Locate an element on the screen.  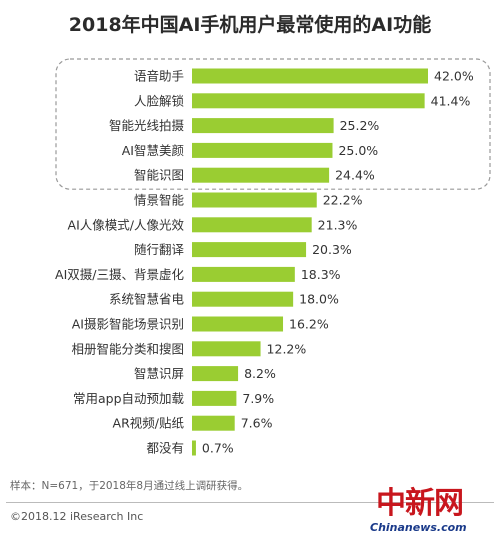
category-label: 都没有 is located at coordinates (165, 448).